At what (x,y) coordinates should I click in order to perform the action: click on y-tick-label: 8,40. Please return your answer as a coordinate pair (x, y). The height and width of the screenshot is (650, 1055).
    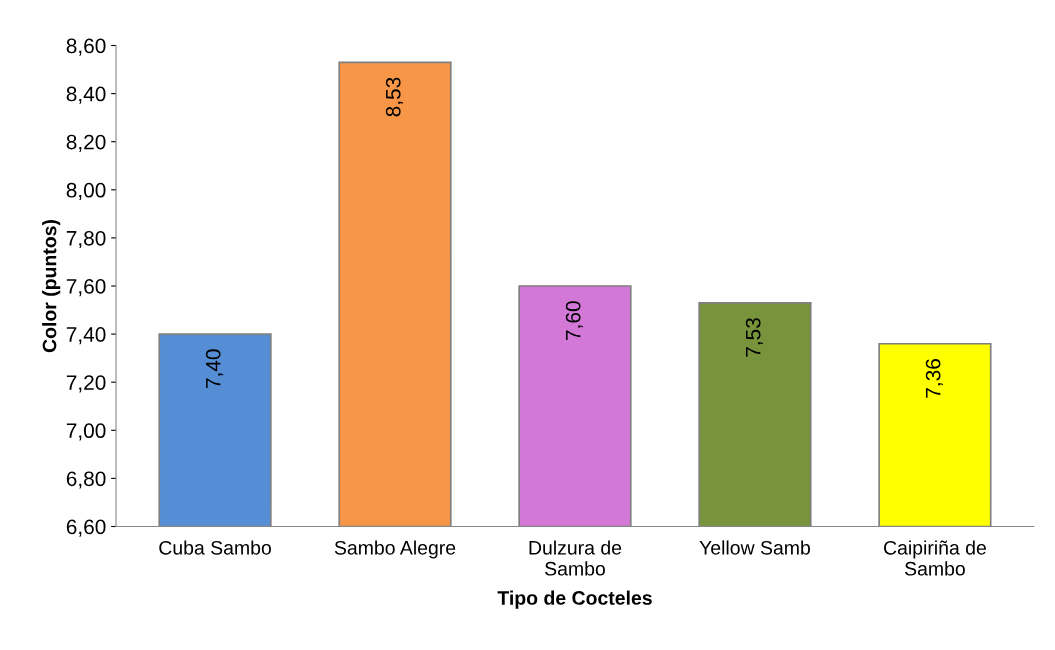
    Looking at the image, I should click on (86, 95).